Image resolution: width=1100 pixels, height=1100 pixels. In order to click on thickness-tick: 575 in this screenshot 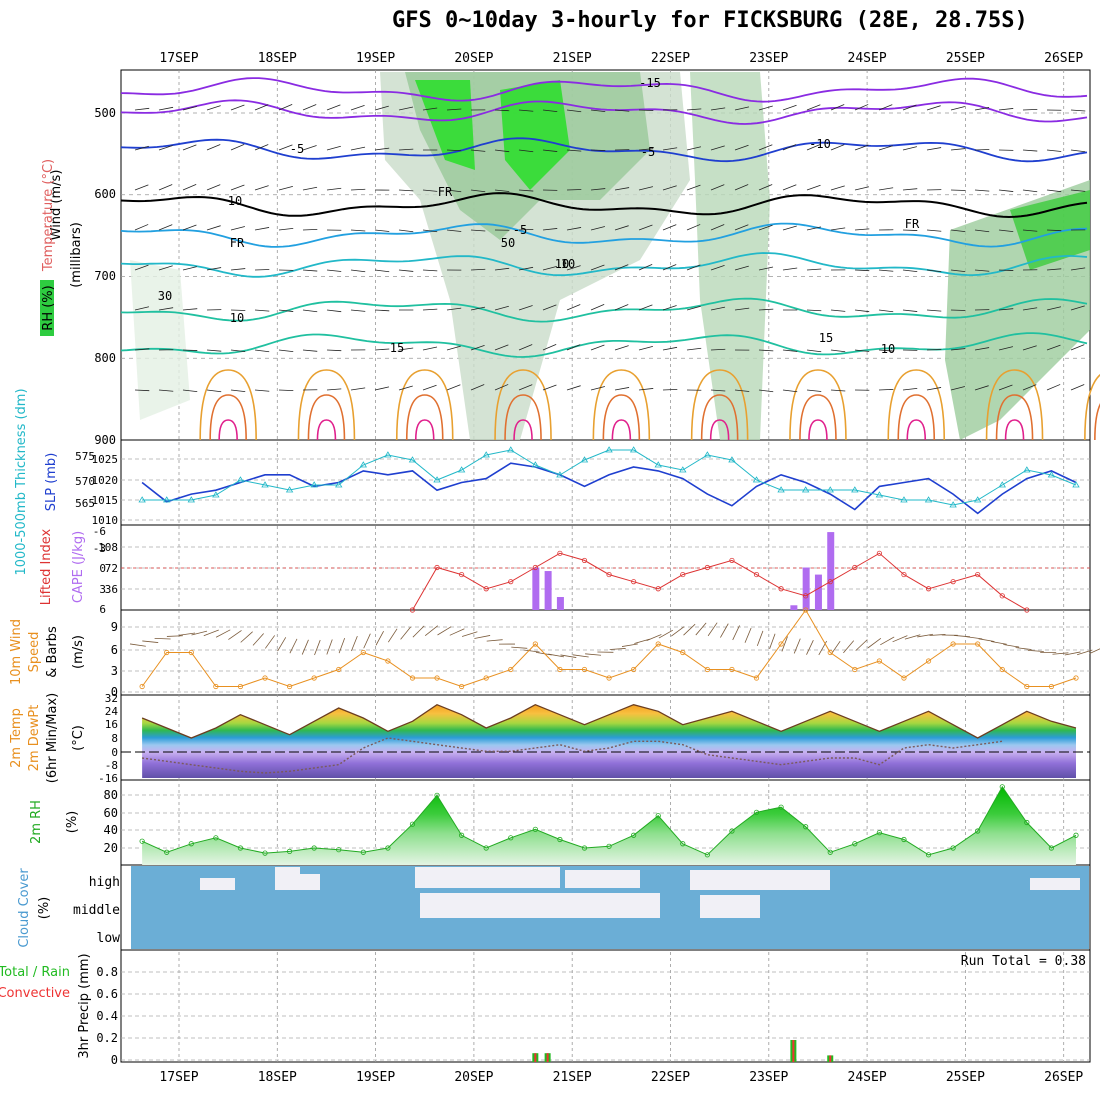, I will do `click(85, 456)`.